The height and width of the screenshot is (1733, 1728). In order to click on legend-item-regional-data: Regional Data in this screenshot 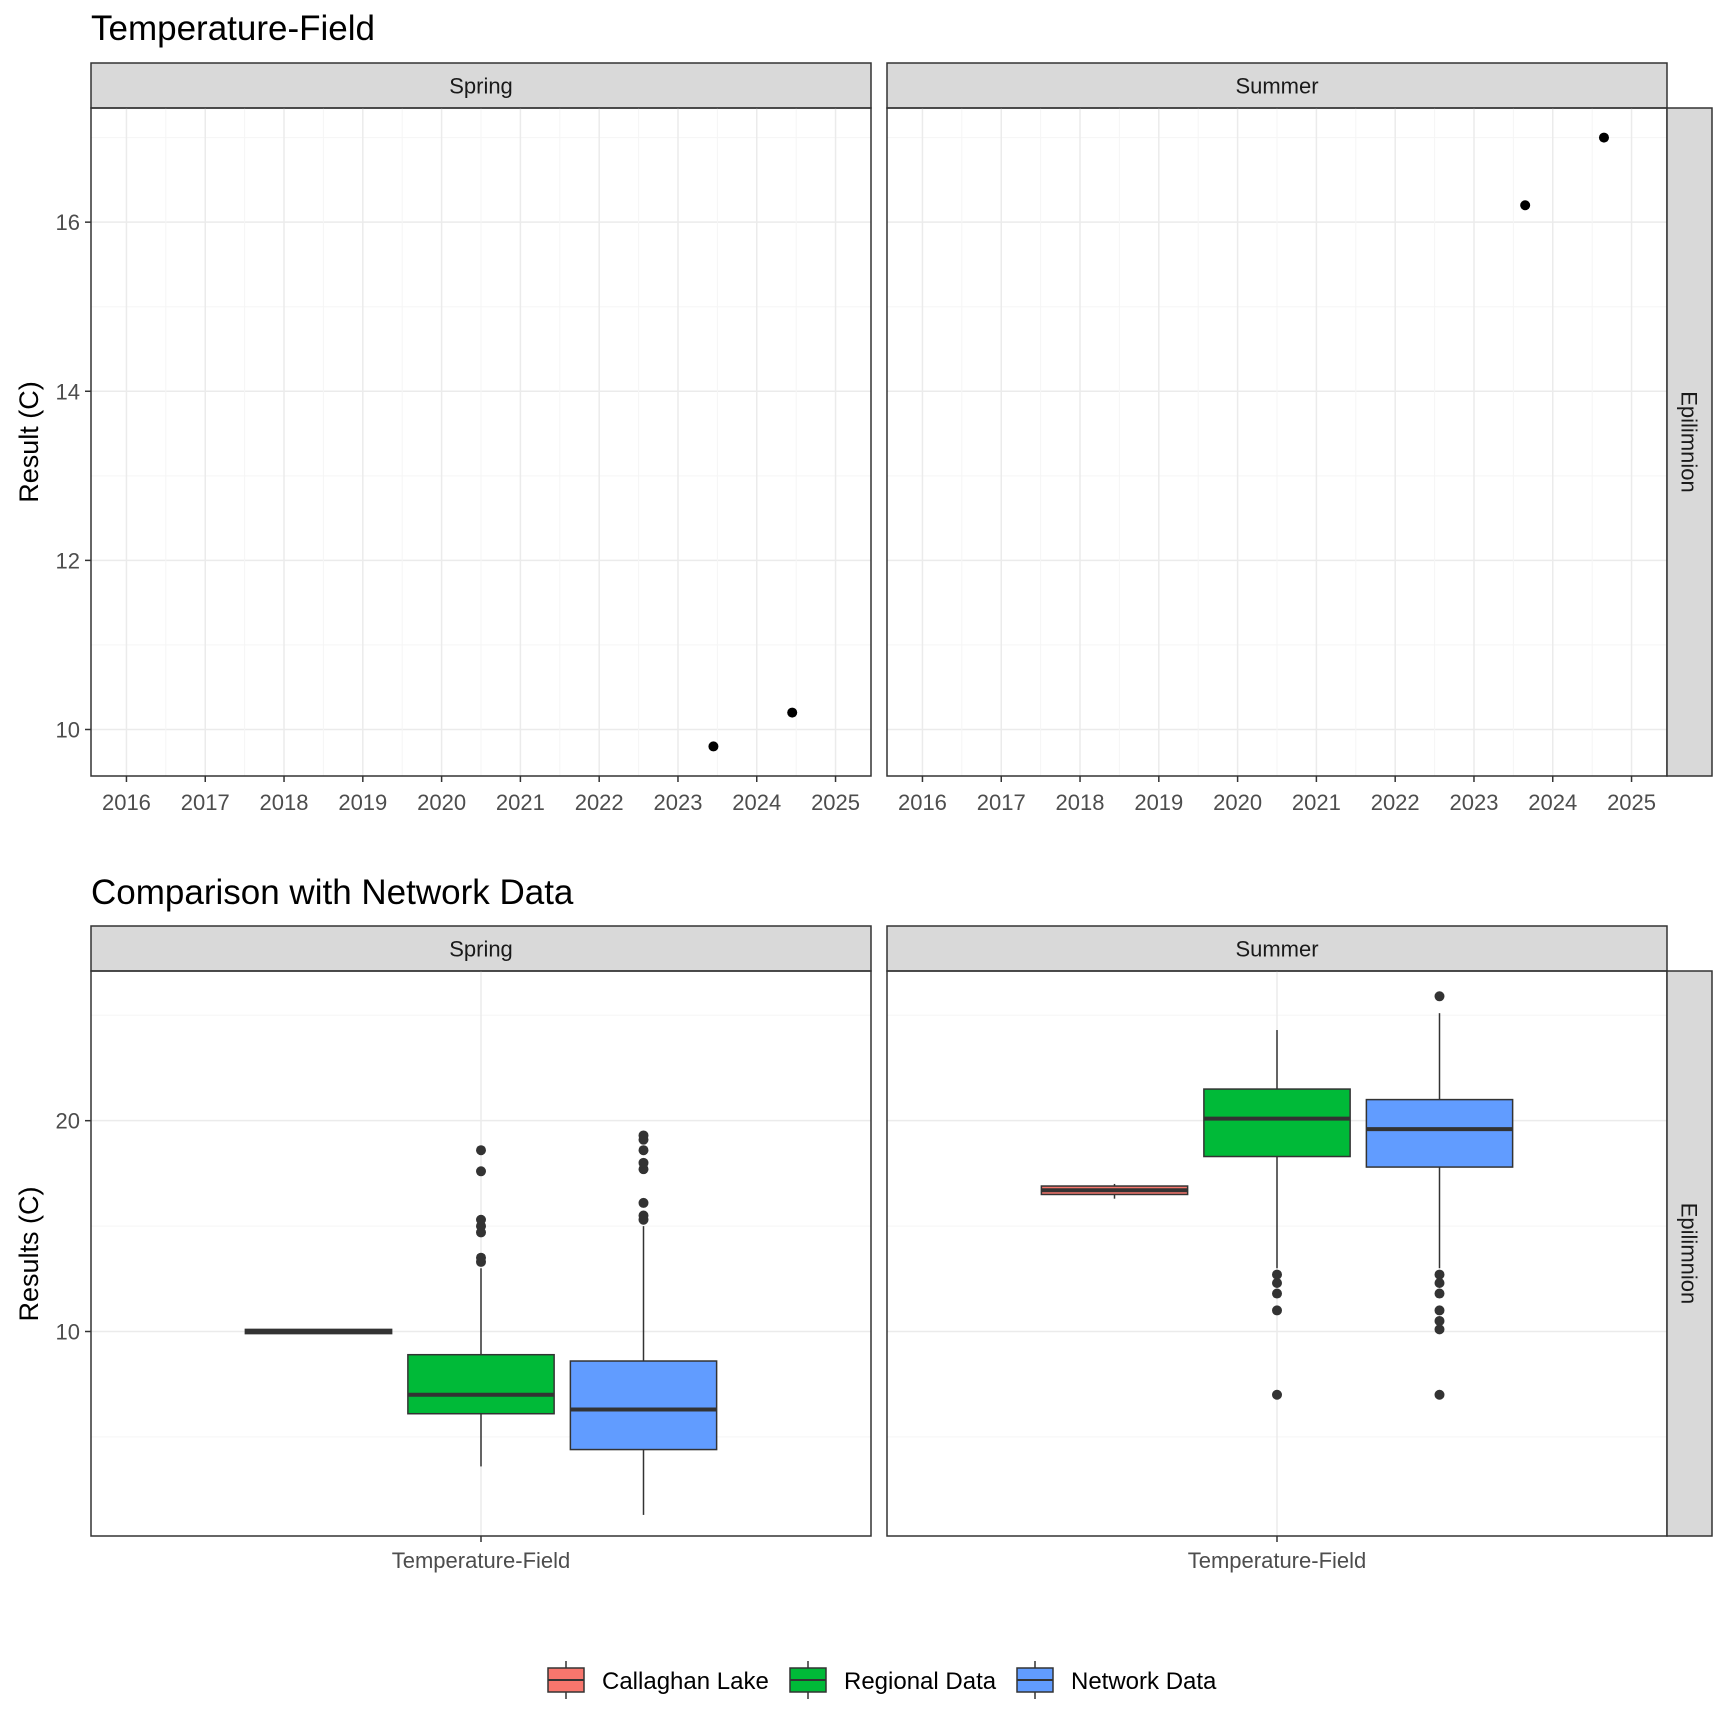, I will do `click(893, 1680)`.